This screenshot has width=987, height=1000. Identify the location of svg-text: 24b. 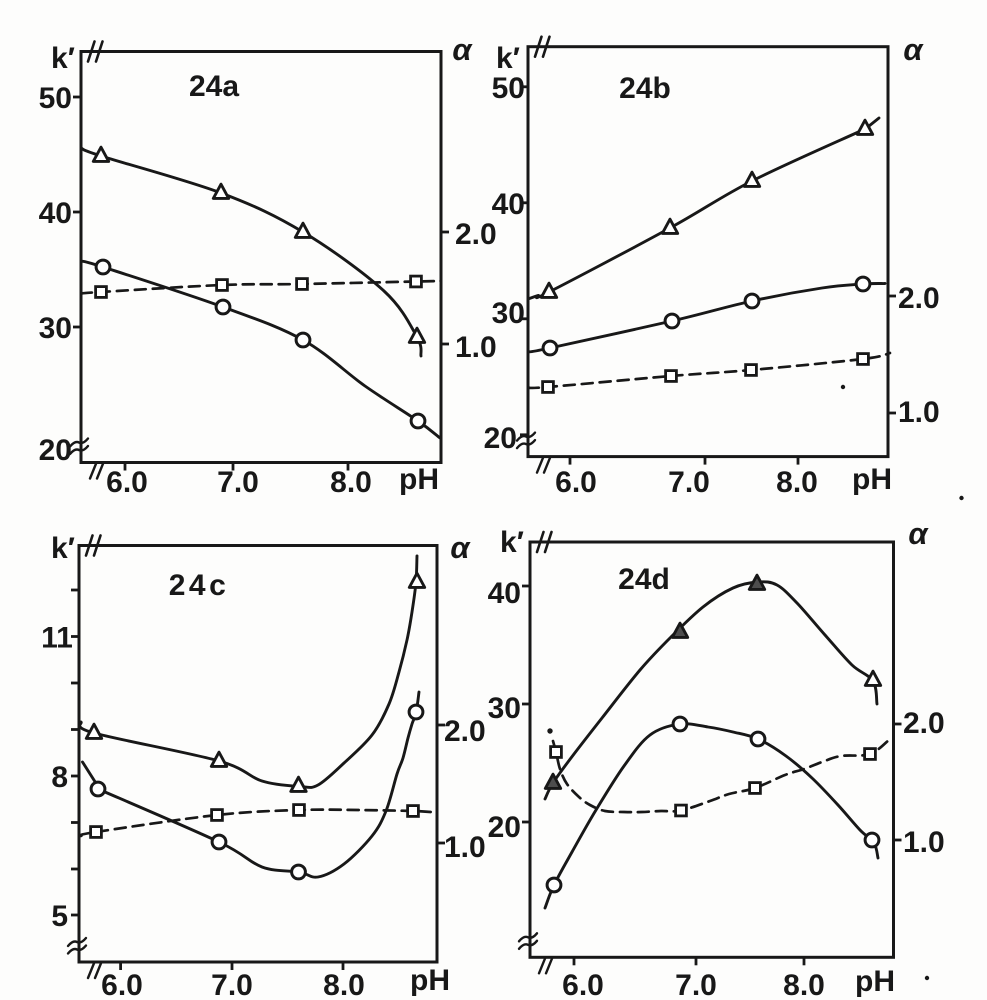
(645, 88).